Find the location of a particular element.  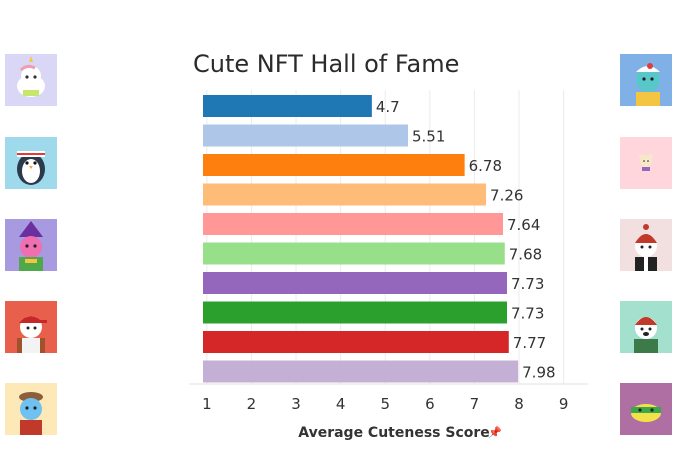

blue-creature-icon is located at coordinates (31, 409).